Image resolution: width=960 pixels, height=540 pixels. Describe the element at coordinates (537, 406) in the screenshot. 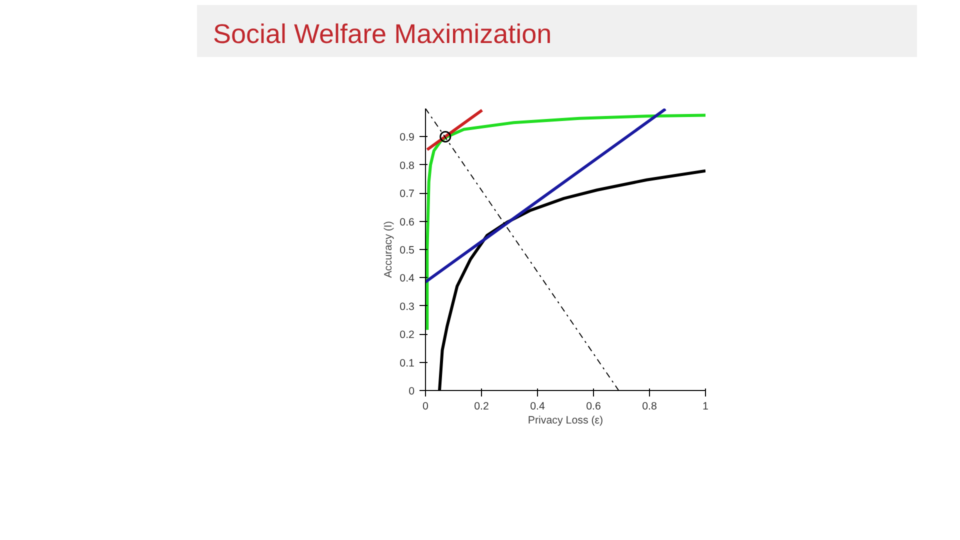

I see `x-tick-label: 0.4` at that location.